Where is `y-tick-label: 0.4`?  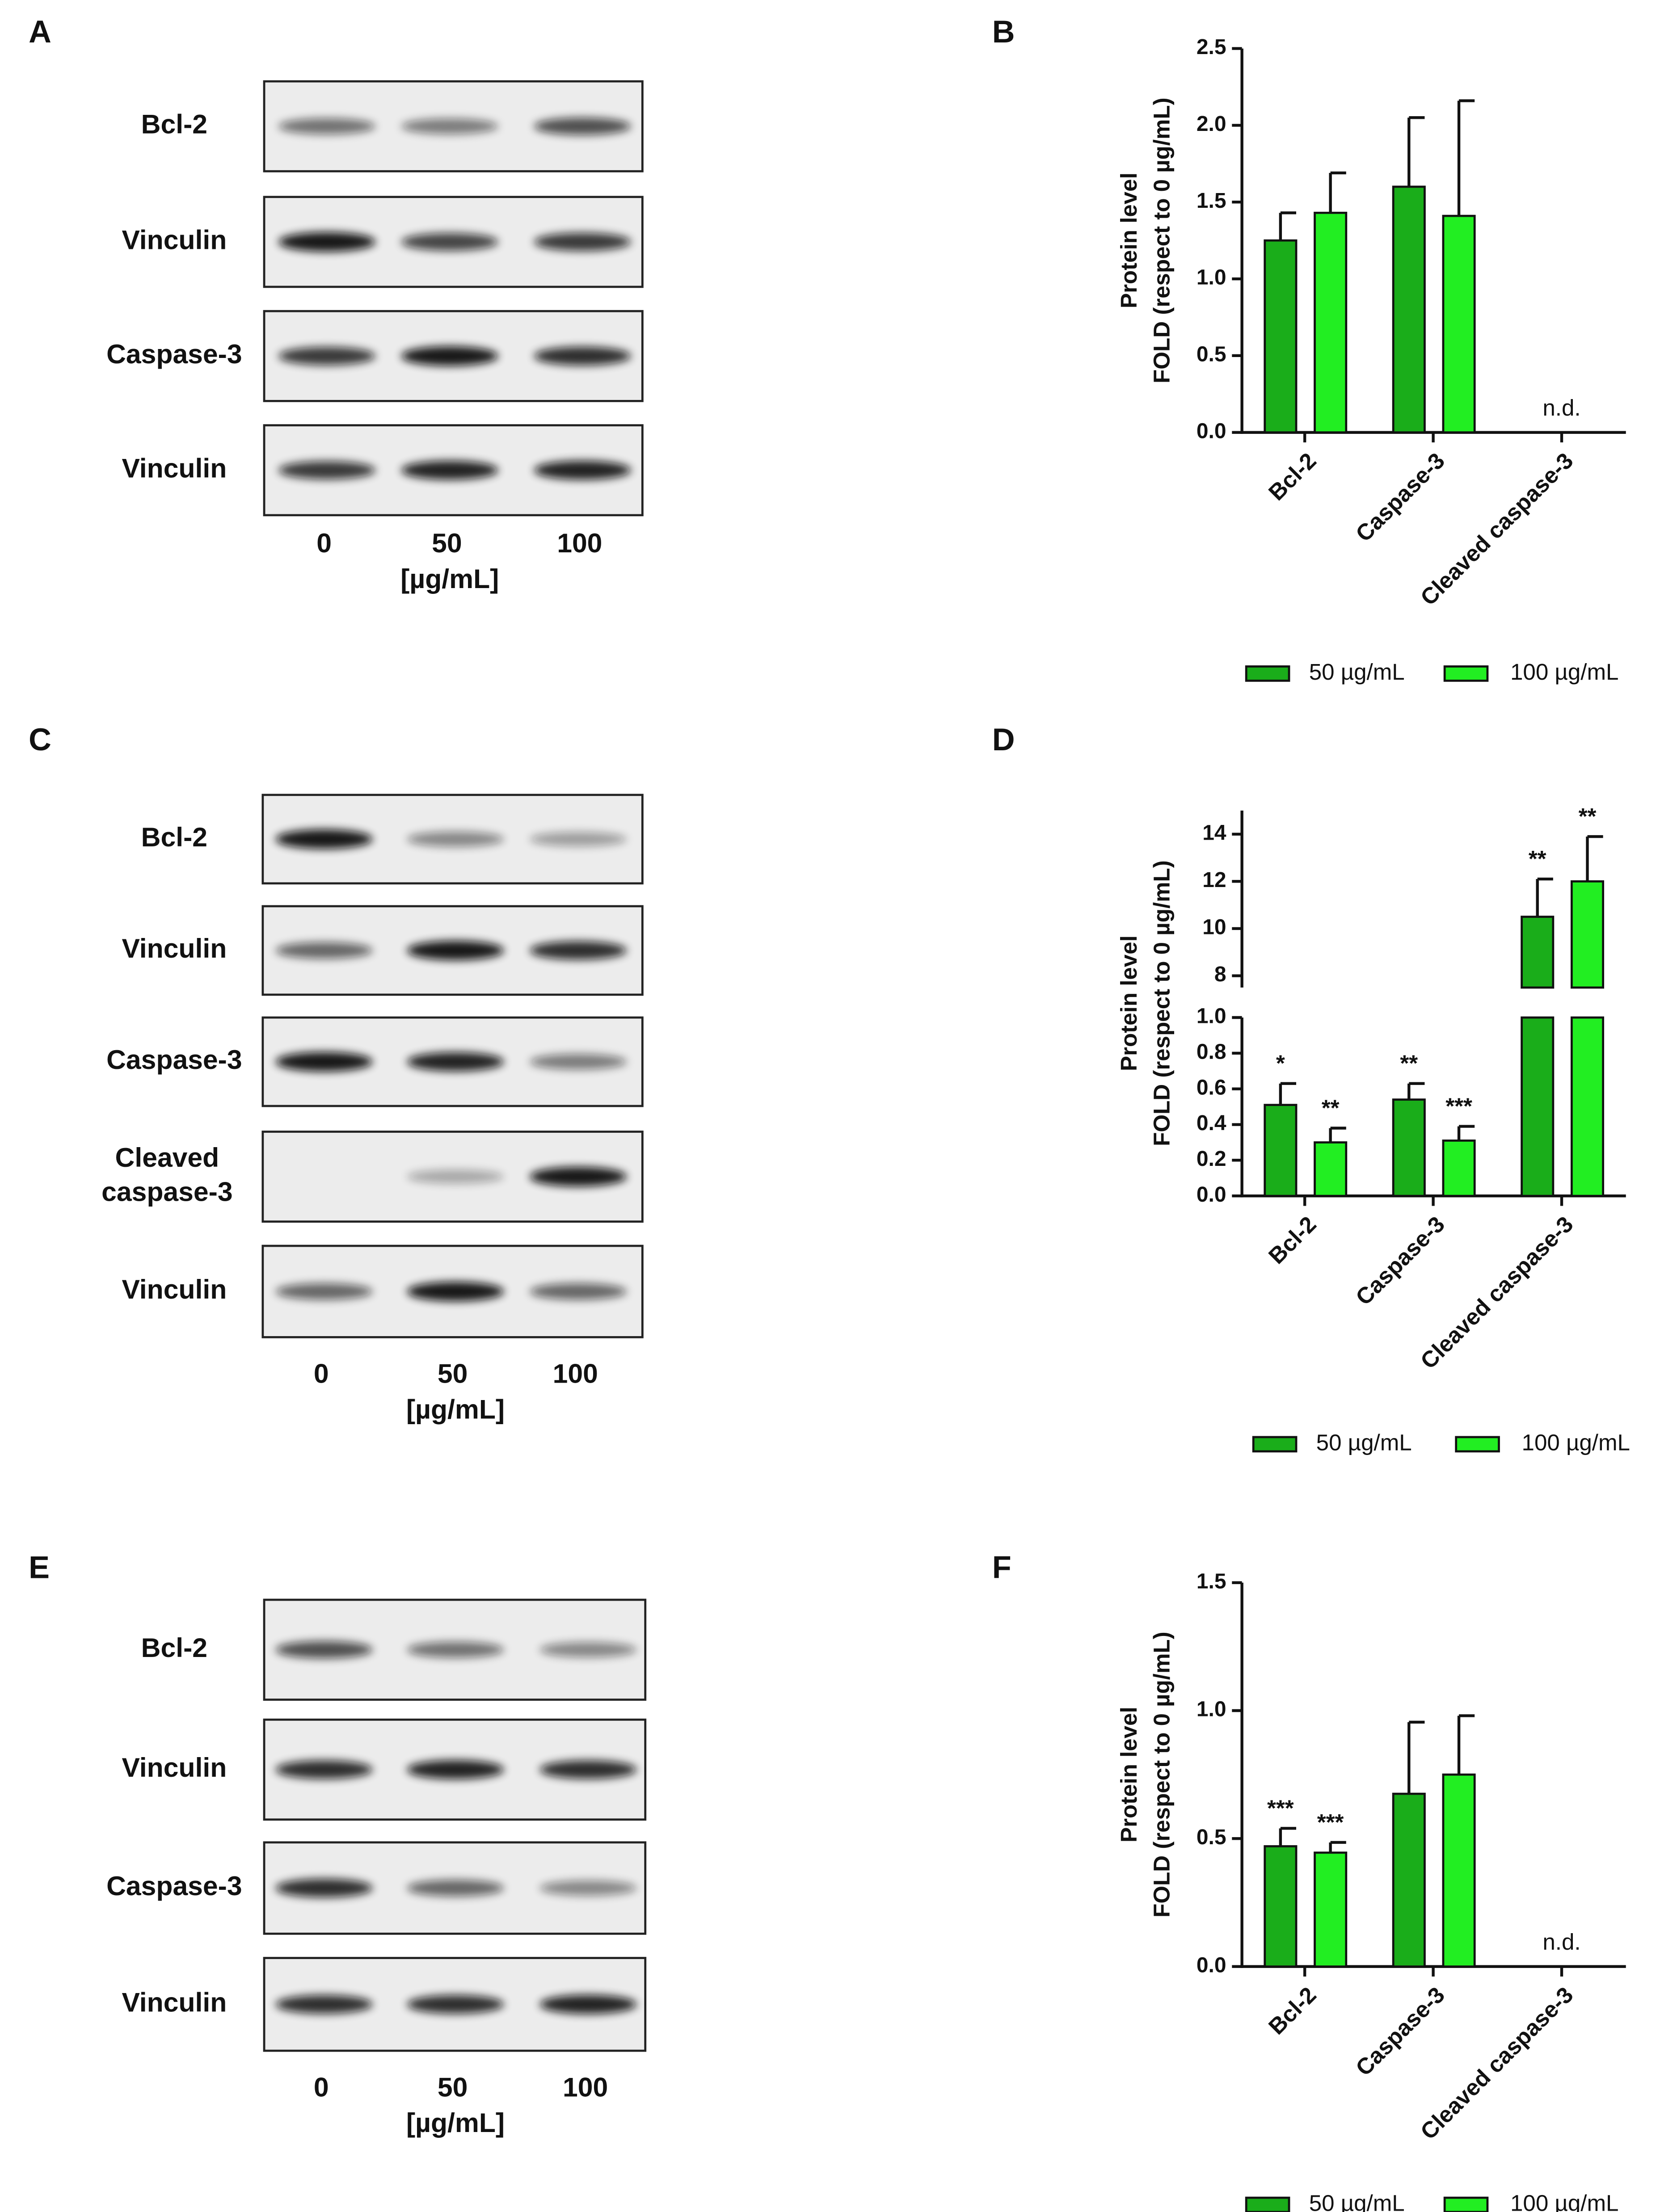
y-tick-label: 0.4 is located at coordinates (1211, 1123).